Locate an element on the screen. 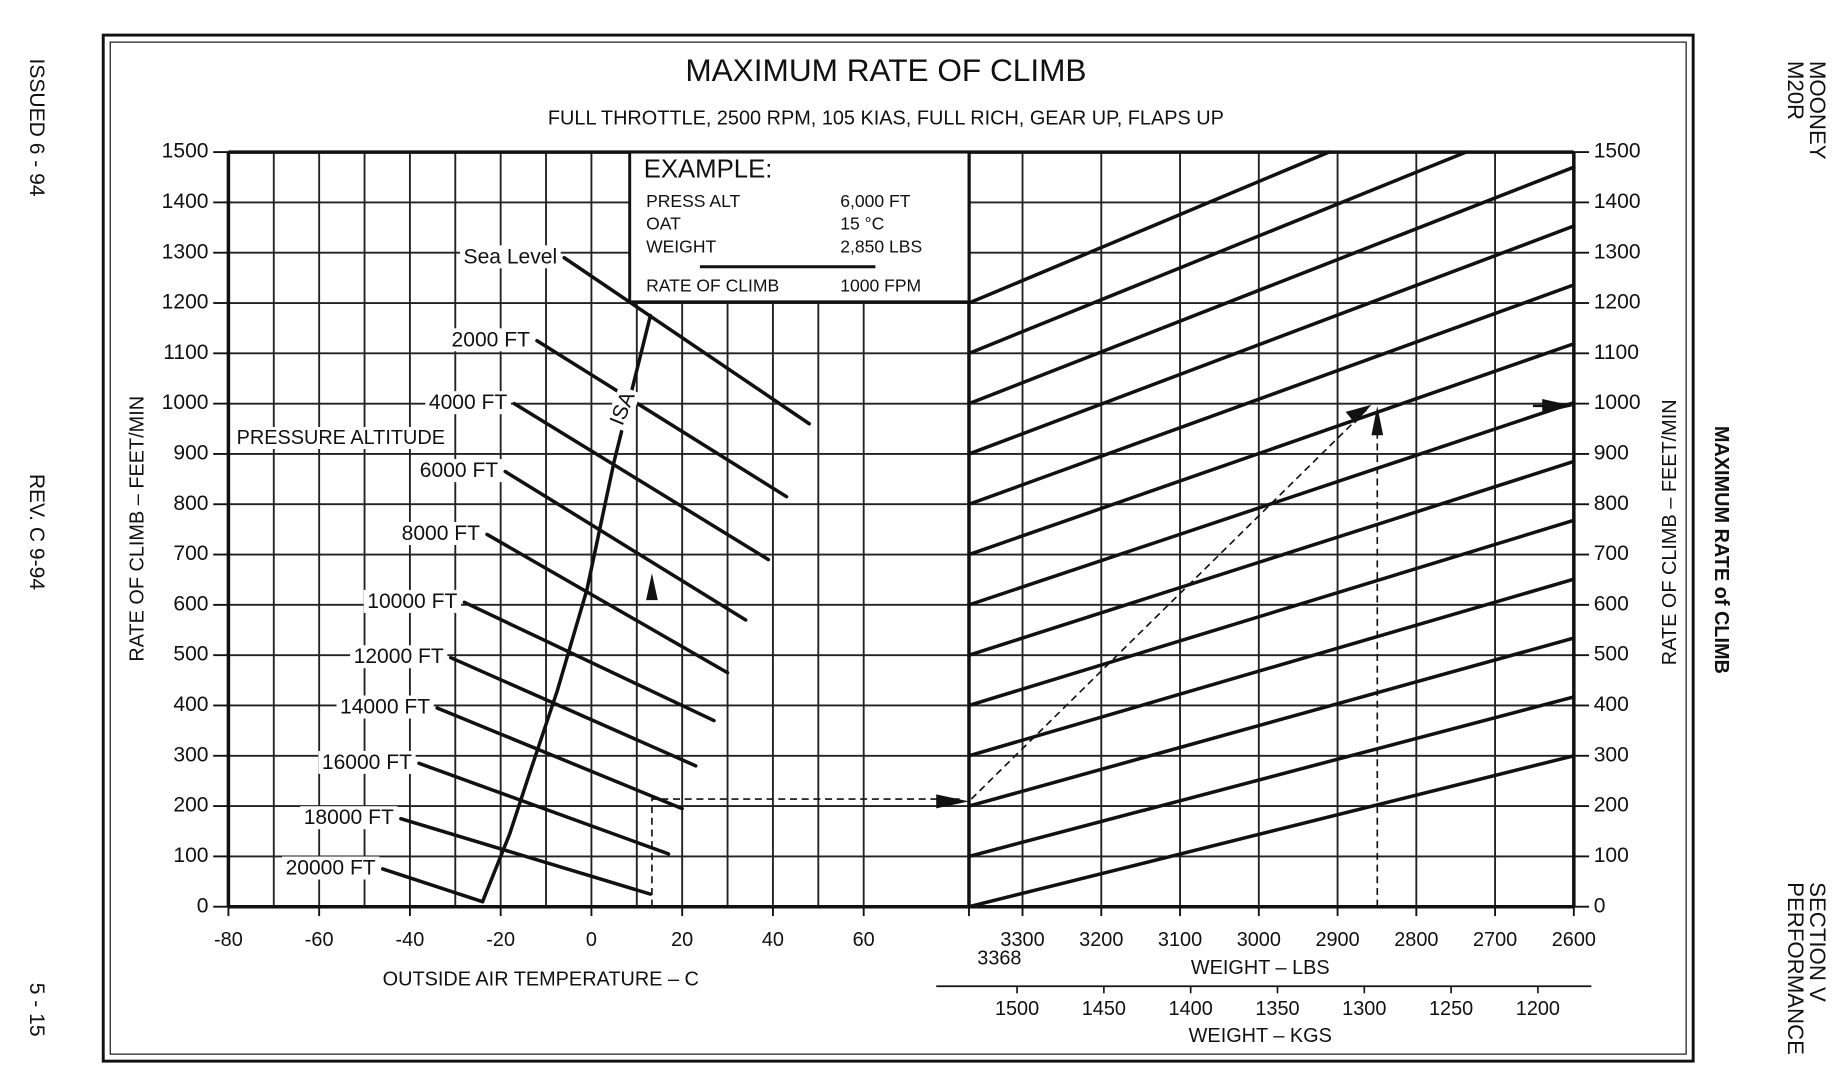  x-tick-label: 3300 is located at coordinates (1022, 940).